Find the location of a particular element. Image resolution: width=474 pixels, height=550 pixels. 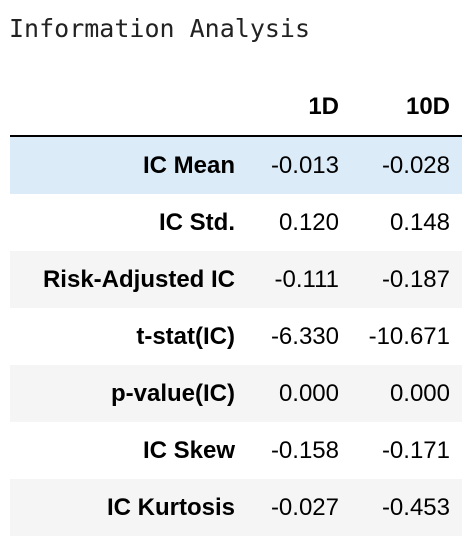

row-label: t-stat(IC) is located at coordinates (185, 336).